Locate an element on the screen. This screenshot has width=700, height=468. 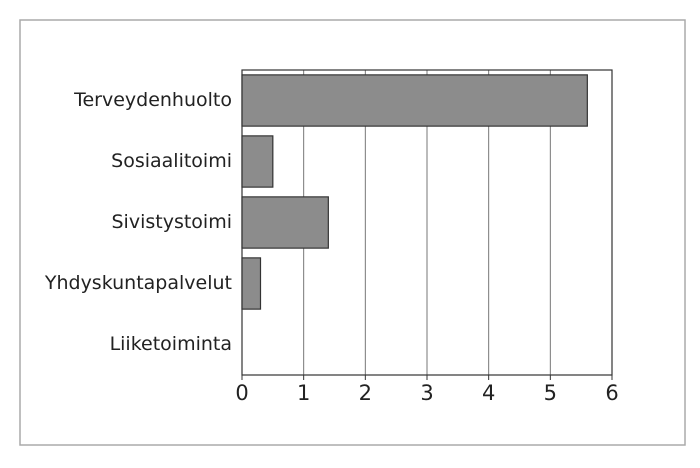
x-tick-label: 2 is located at coordinates (365, 393).